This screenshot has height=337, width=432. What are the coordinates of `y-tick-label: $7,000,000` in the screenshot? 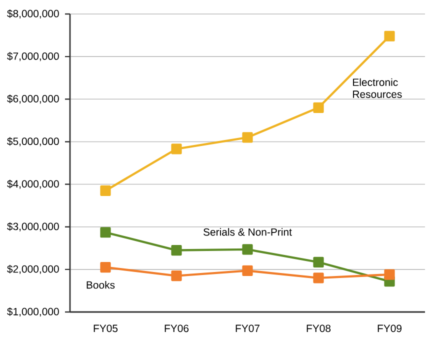 It's located at (33, 57).